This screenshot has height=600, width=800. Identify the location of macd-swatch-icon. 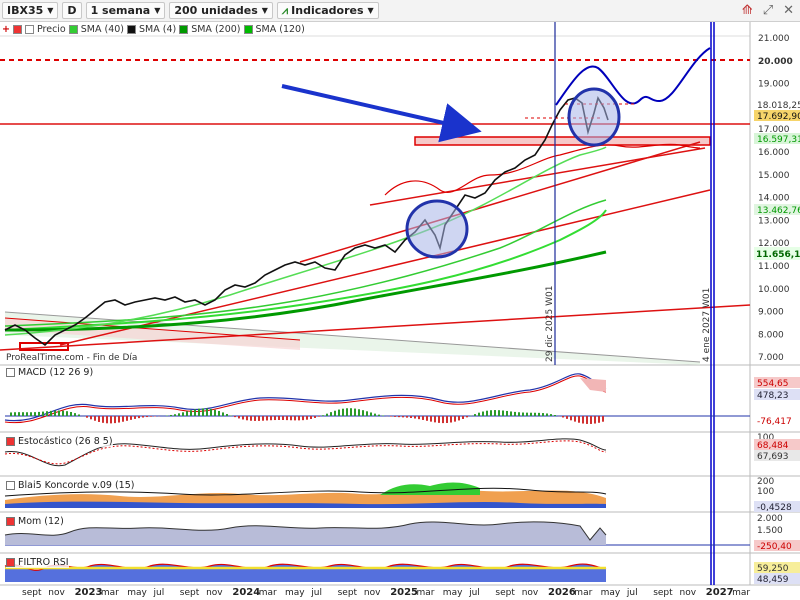
(10, 372).